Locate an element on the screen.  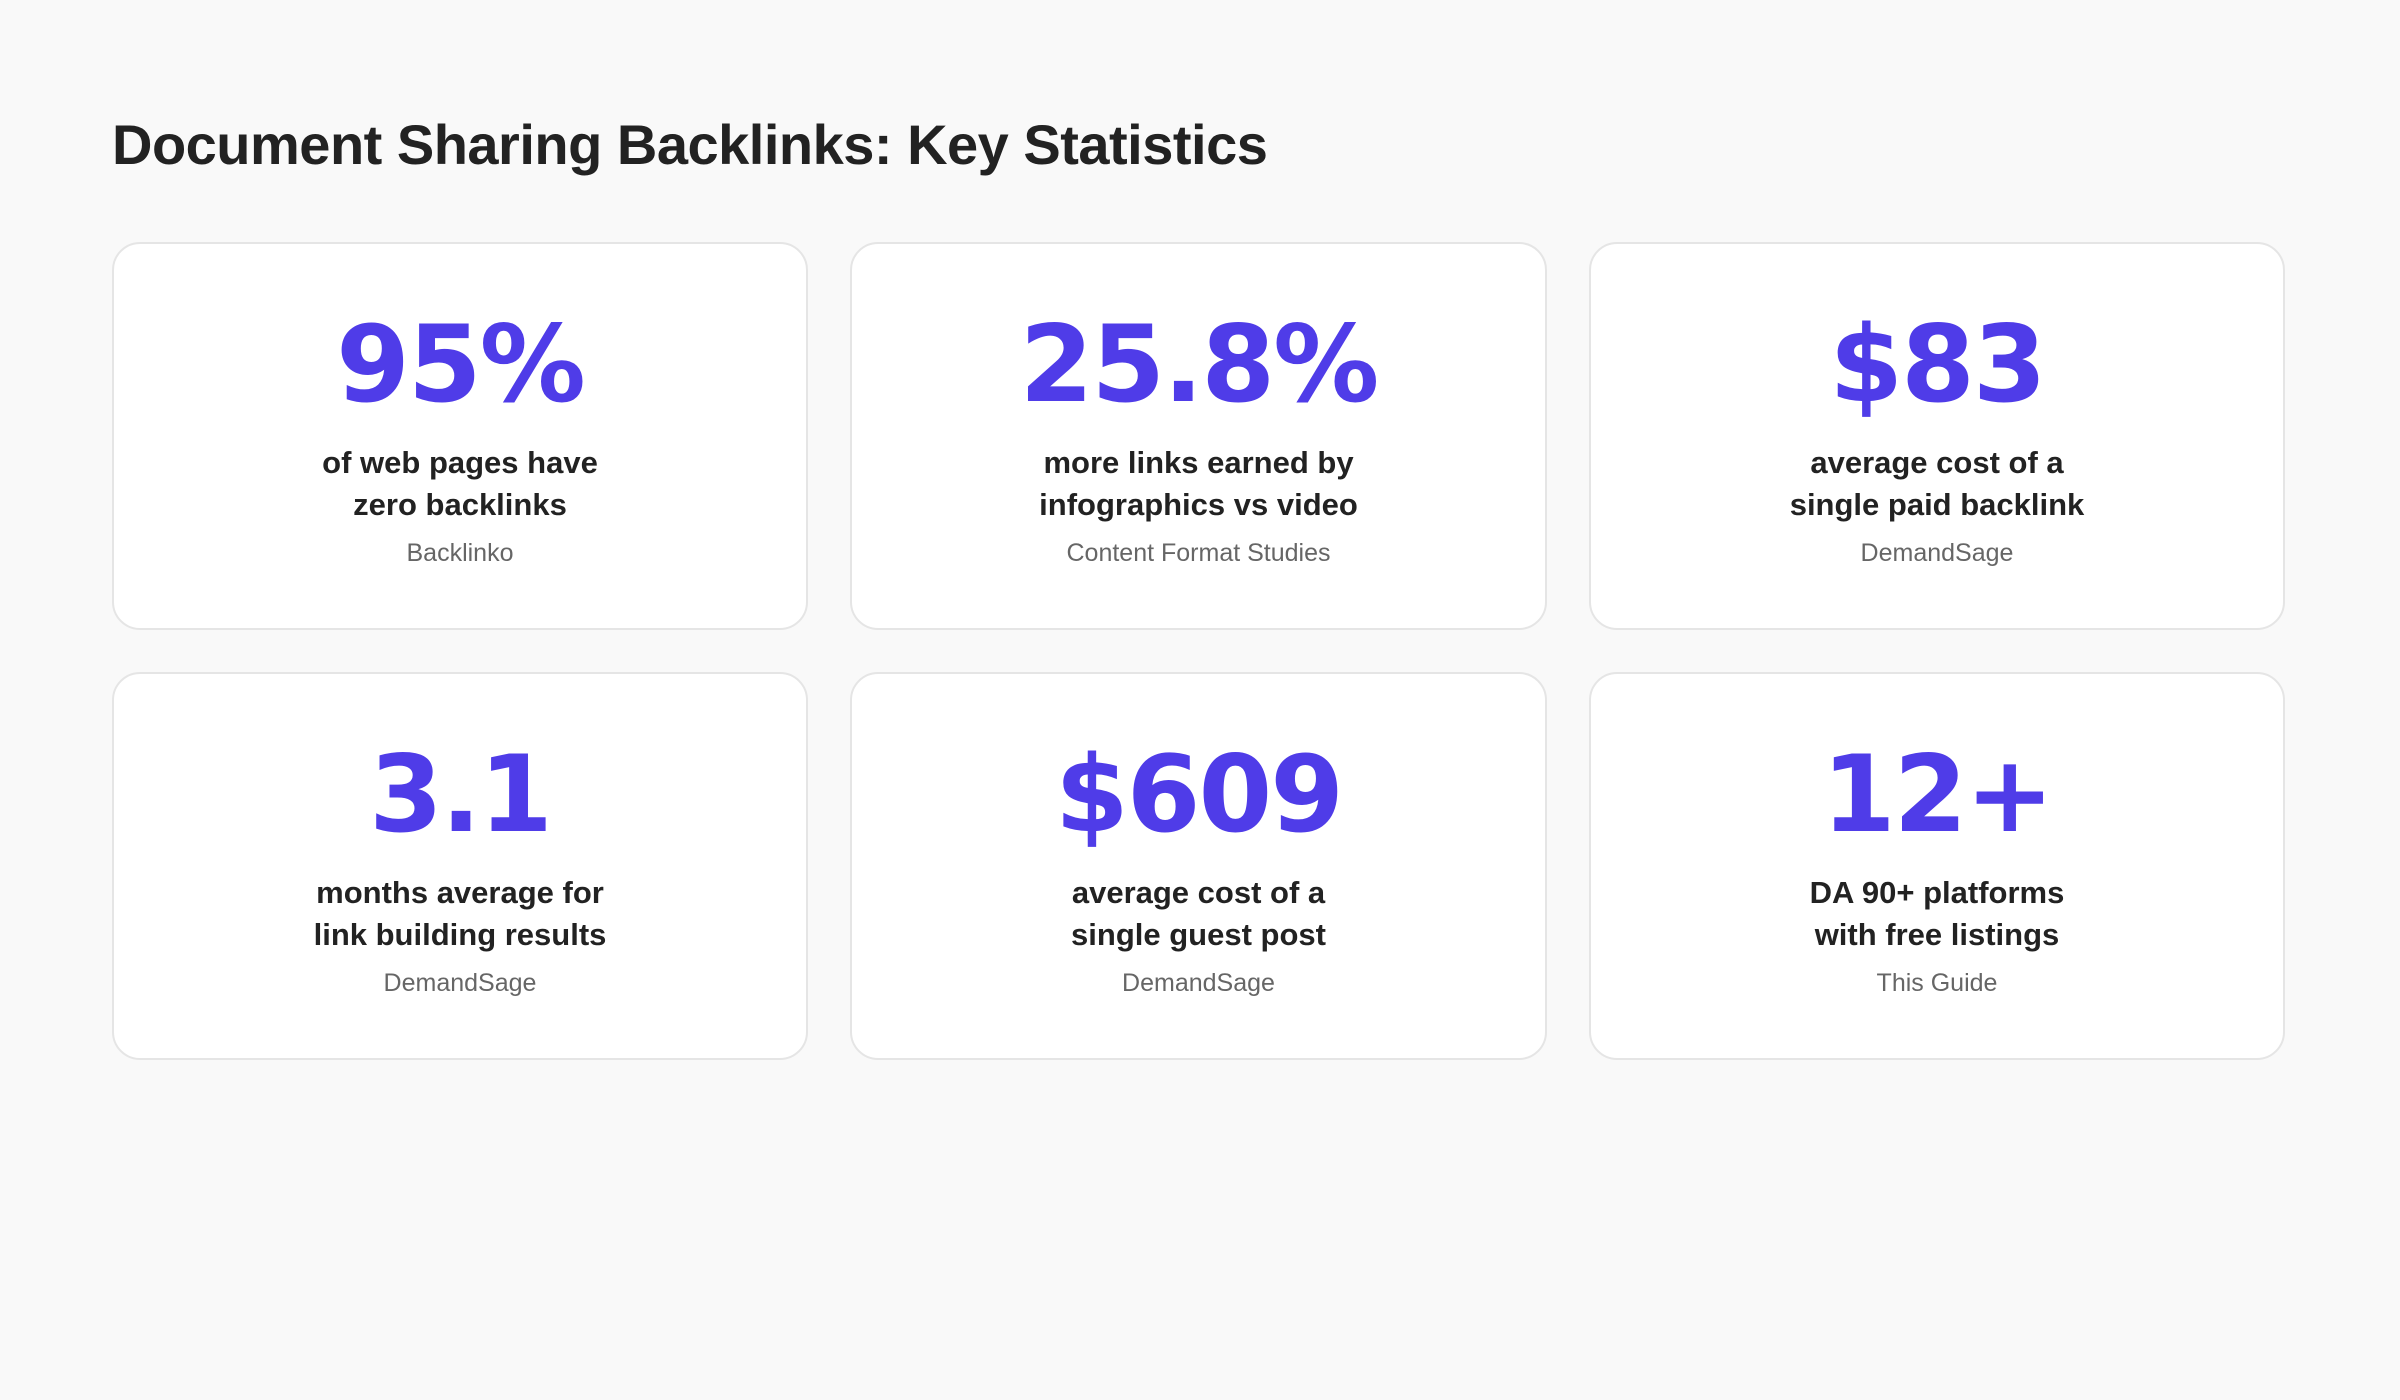
stat-label-line: link building results is located at coordinates (460, 934).